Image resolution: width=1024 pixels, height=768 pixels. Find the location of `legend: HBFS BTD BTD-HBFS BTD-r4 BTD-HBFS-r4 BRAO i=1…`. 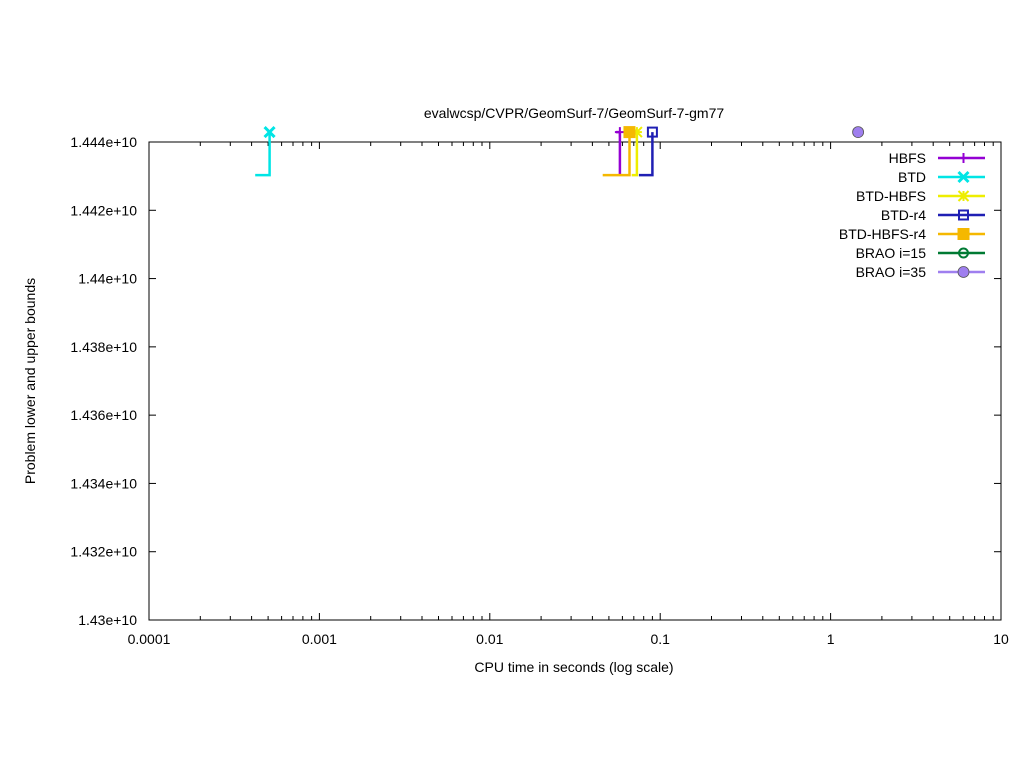

legend: HBFS BTD BTD-HBFS BTD-r4 BTD-HBFS-r4 BRAO i=1… is located at coordinates (912, 215).